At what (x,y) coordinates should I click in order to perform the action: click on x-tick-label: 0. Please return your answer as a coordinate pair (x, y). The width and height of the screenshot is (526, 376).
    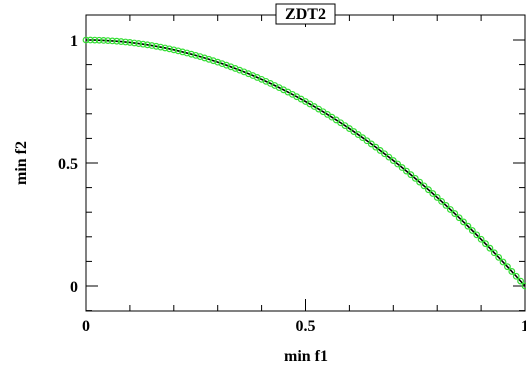
    Looking at the image, I should click on (86, 326).